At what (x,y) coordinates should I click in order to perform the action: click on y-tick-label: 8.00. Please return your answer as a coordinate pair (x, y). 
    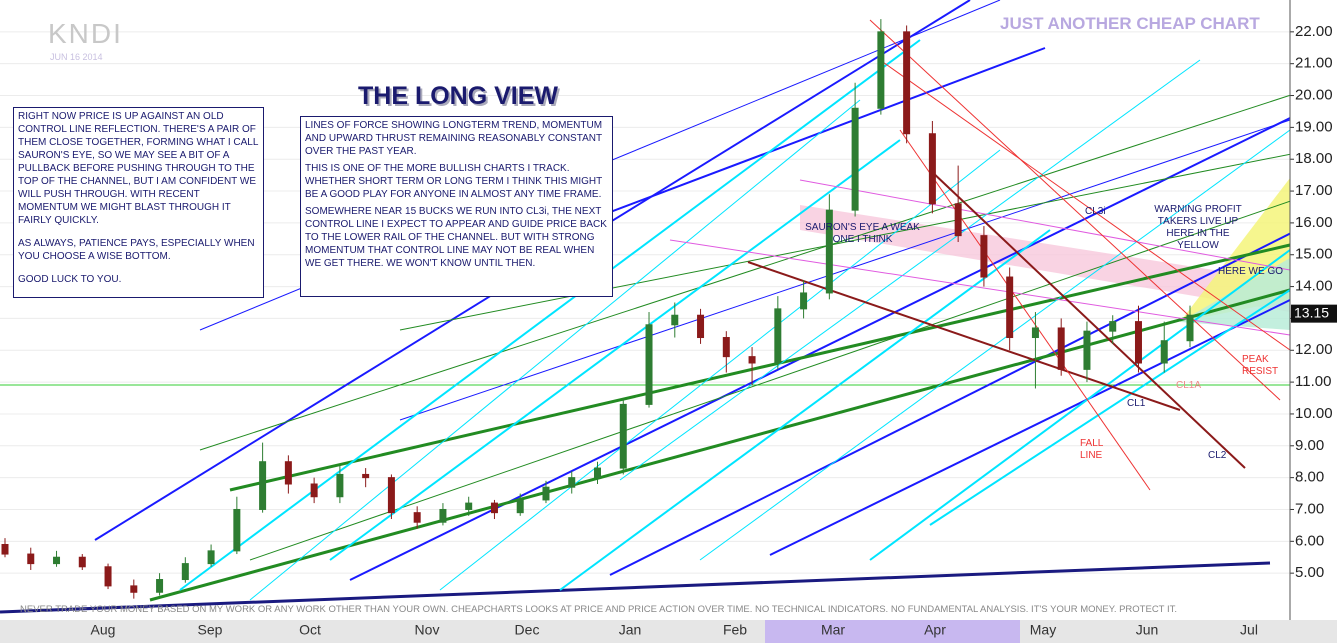
    Looking at the image, I should click on (1309, 477).